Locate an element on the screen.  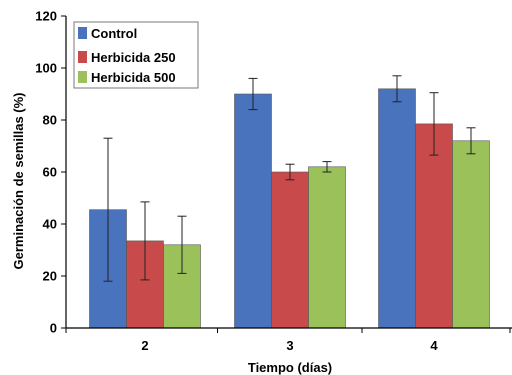
legend: Control Herbicida 250 Herbicida 500 is located at coordinates (136, 55).